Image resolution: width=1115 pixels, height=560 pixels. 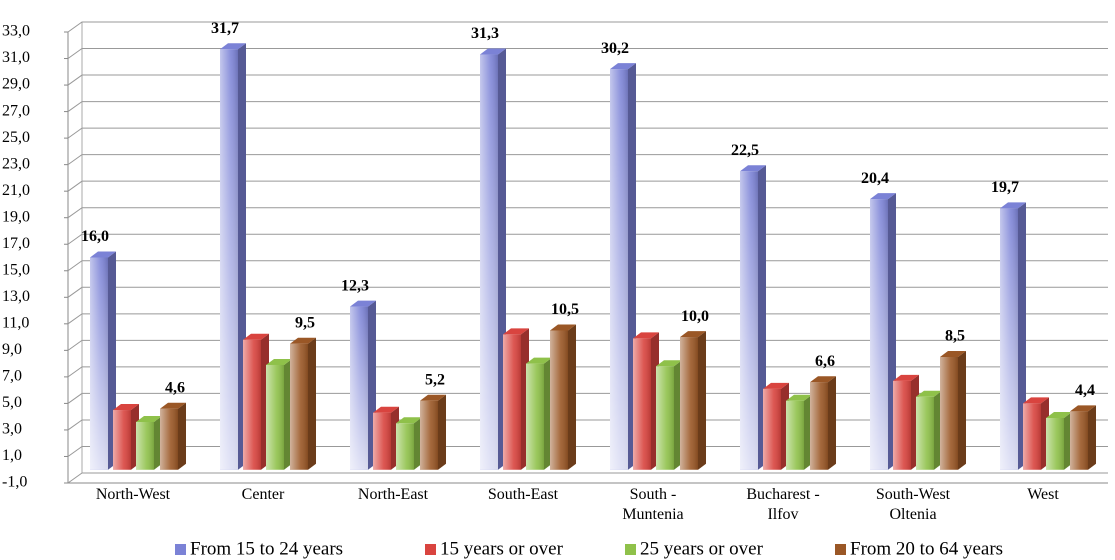 I want to click on x-tick-label: West, so click(x=1043, y=494).